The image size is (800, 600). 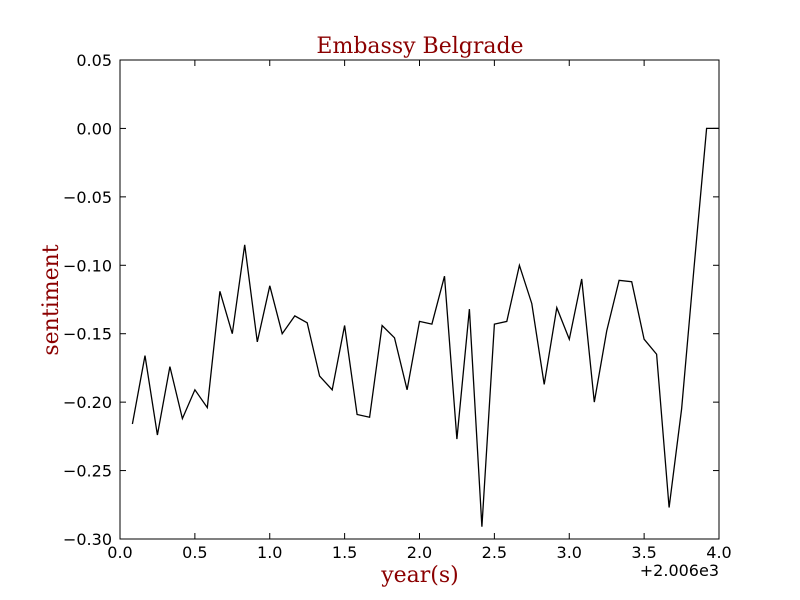 I want to click on x-tick-label: 1.5, so click(x=344, y=552).